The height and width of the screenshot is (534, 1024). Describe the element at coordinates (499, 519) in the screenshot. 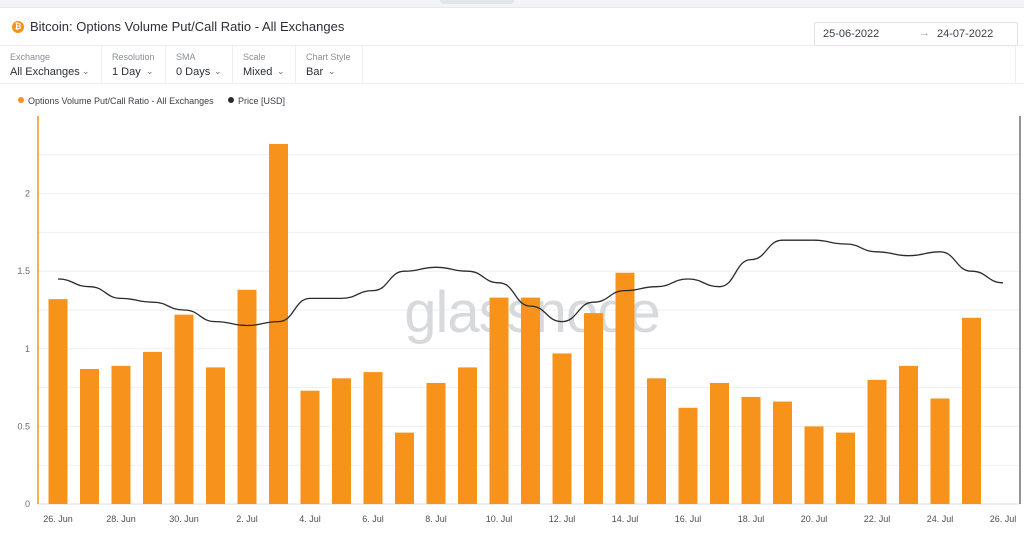

I see `x-tick-label: 10. Jul` at that location.